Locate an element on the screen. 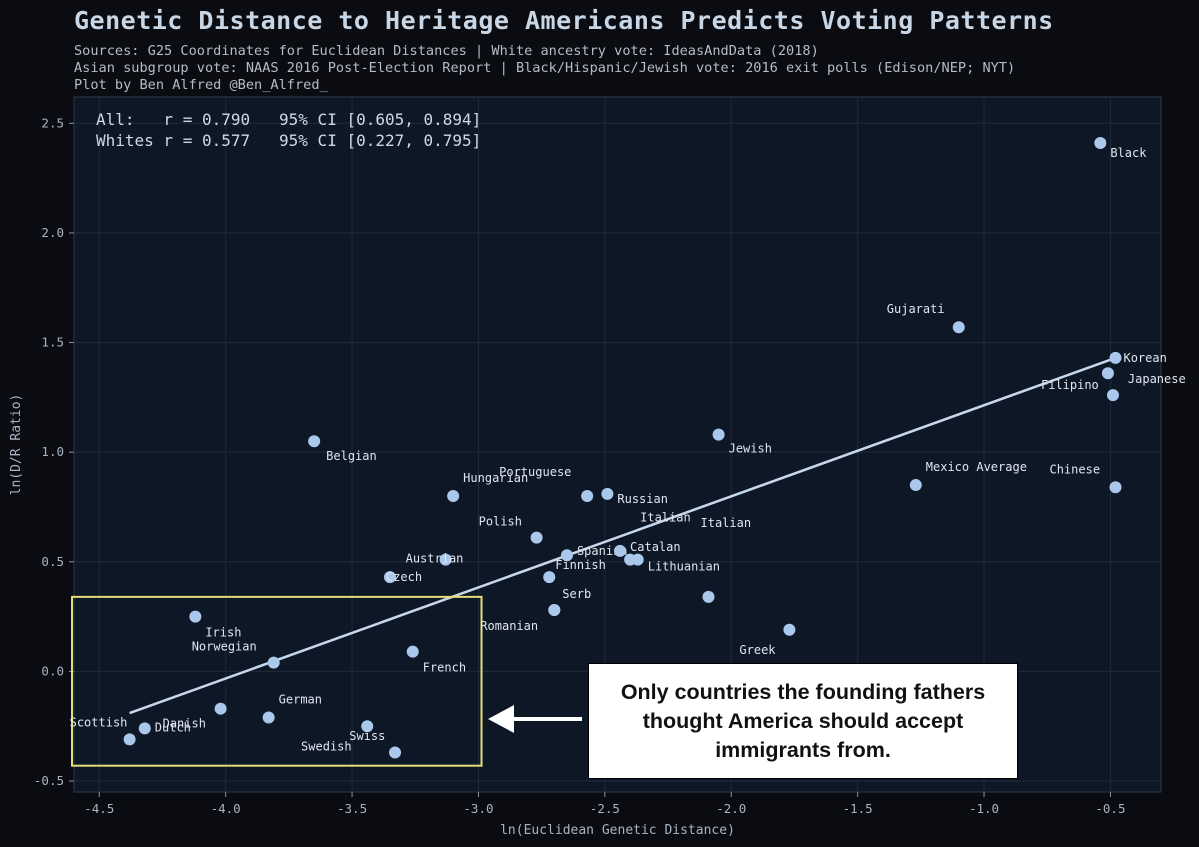 The height and width of the screenshot is (847, 1199). point-label: German is located at coordinates (300, 699).